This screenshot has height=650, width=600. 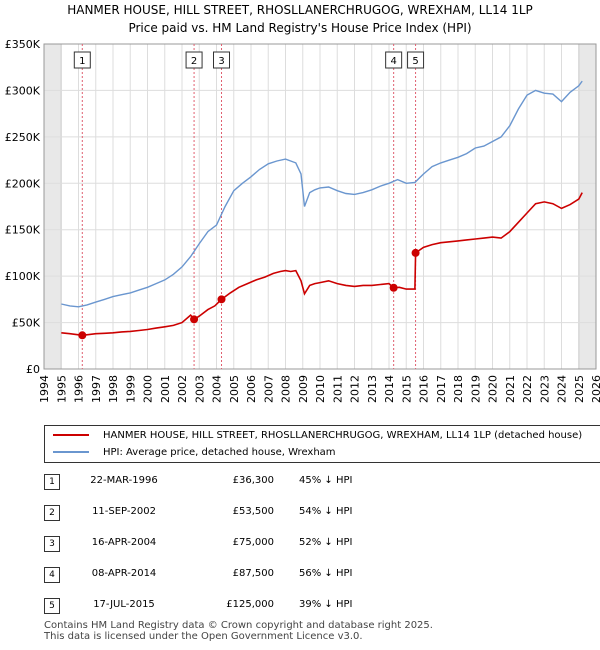 What do you see at coordinates (71, 452) in the screenshot?
I see `legend-swatch-hpi` at bounding box center [71, 452].